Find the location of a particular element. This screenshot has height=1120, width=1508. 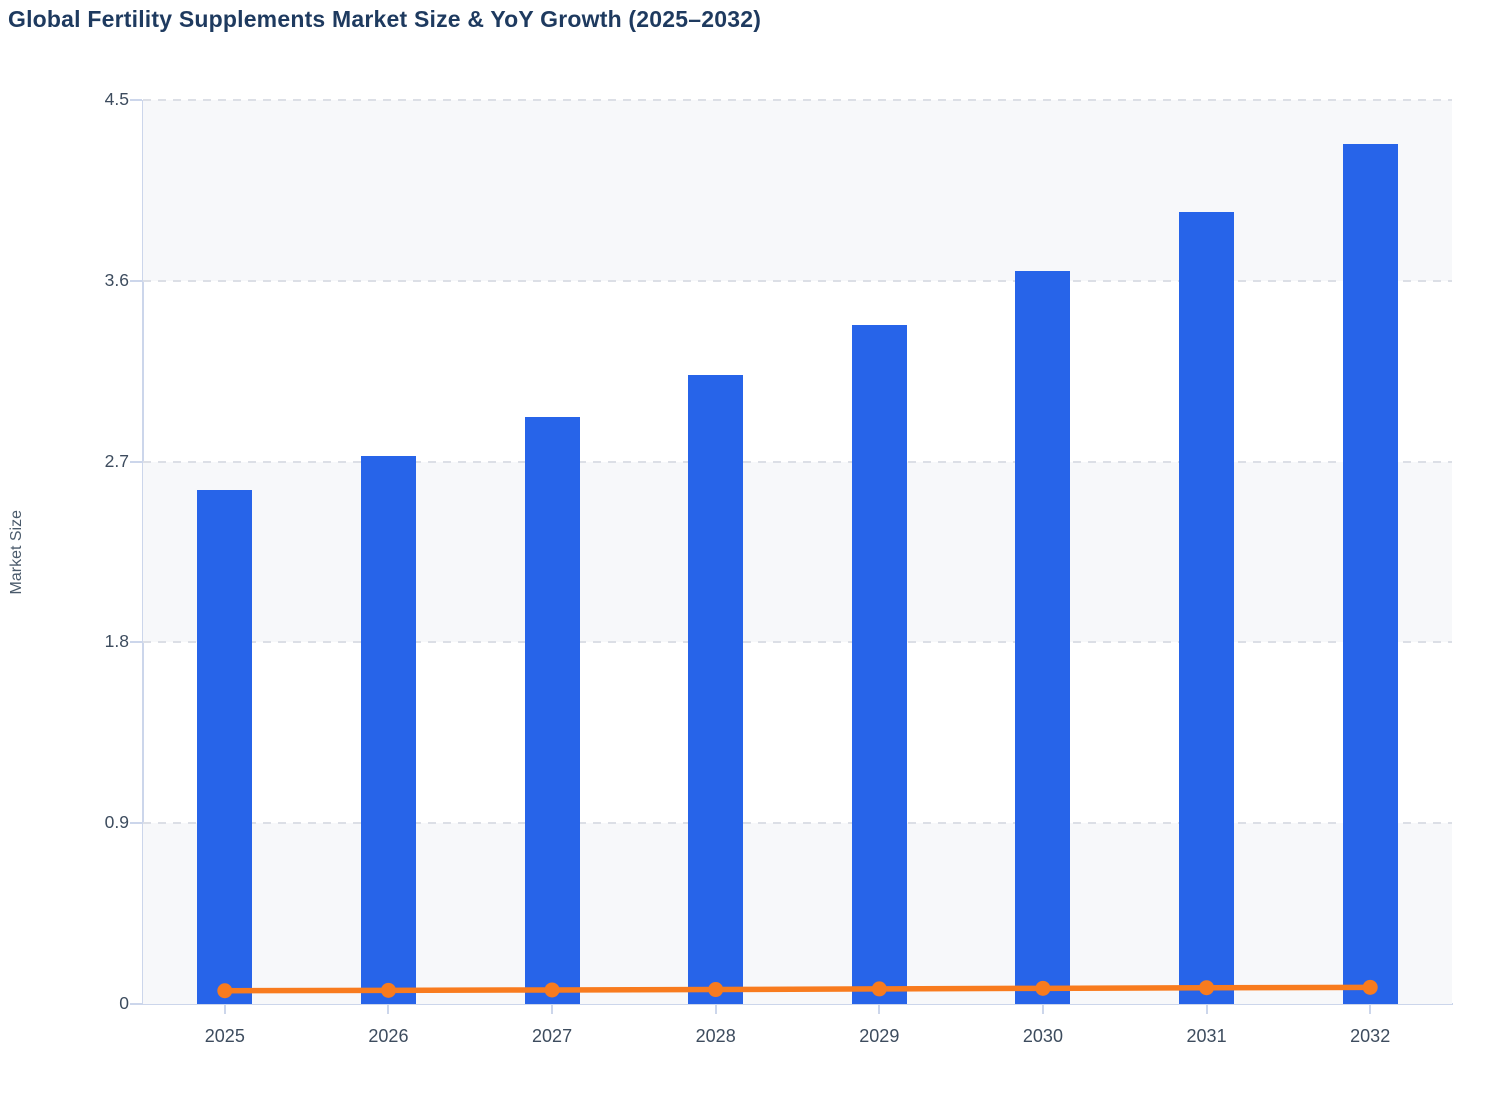

bar-2029 is located at coordinates (879, 664).